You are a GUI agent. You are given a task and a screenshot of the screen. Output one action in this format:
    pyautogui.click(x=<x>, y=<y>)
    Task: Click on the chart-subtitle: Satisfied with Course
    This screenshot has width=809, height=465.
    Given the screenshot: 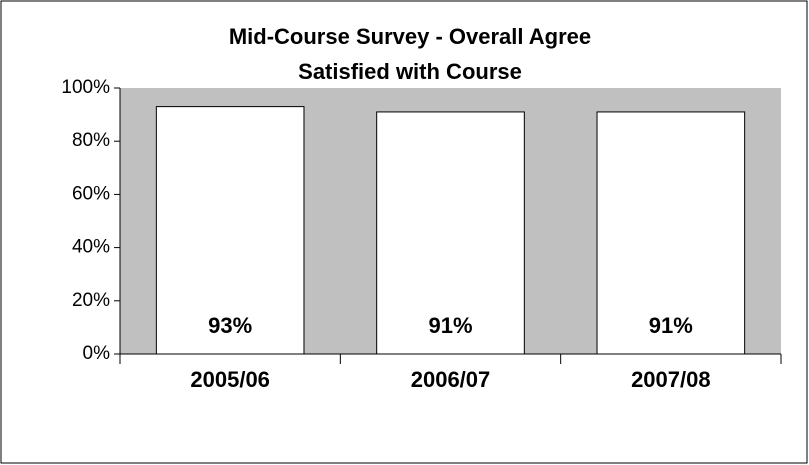 What is the action you would take?
    pyautogui.click(x=410, y=71)
    